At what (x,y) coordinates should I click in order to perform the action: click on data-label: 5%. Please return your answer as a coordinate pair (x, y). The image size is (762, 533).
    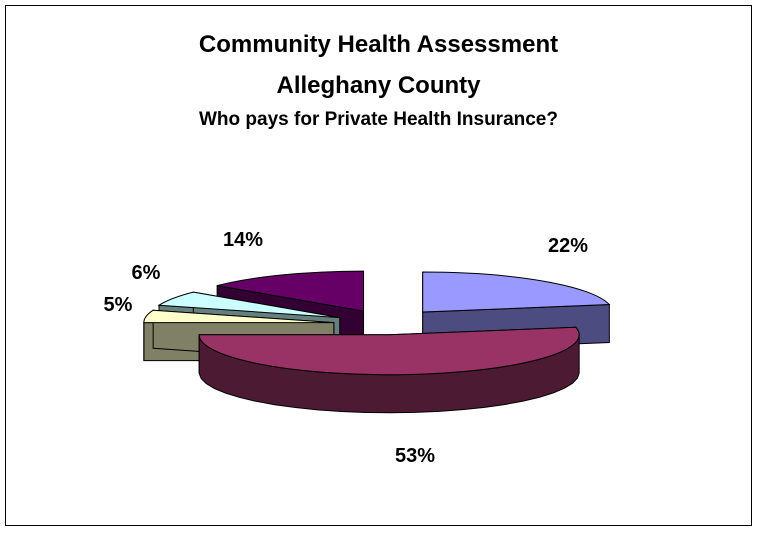
    Looking at the image, I should click on (118, 305).